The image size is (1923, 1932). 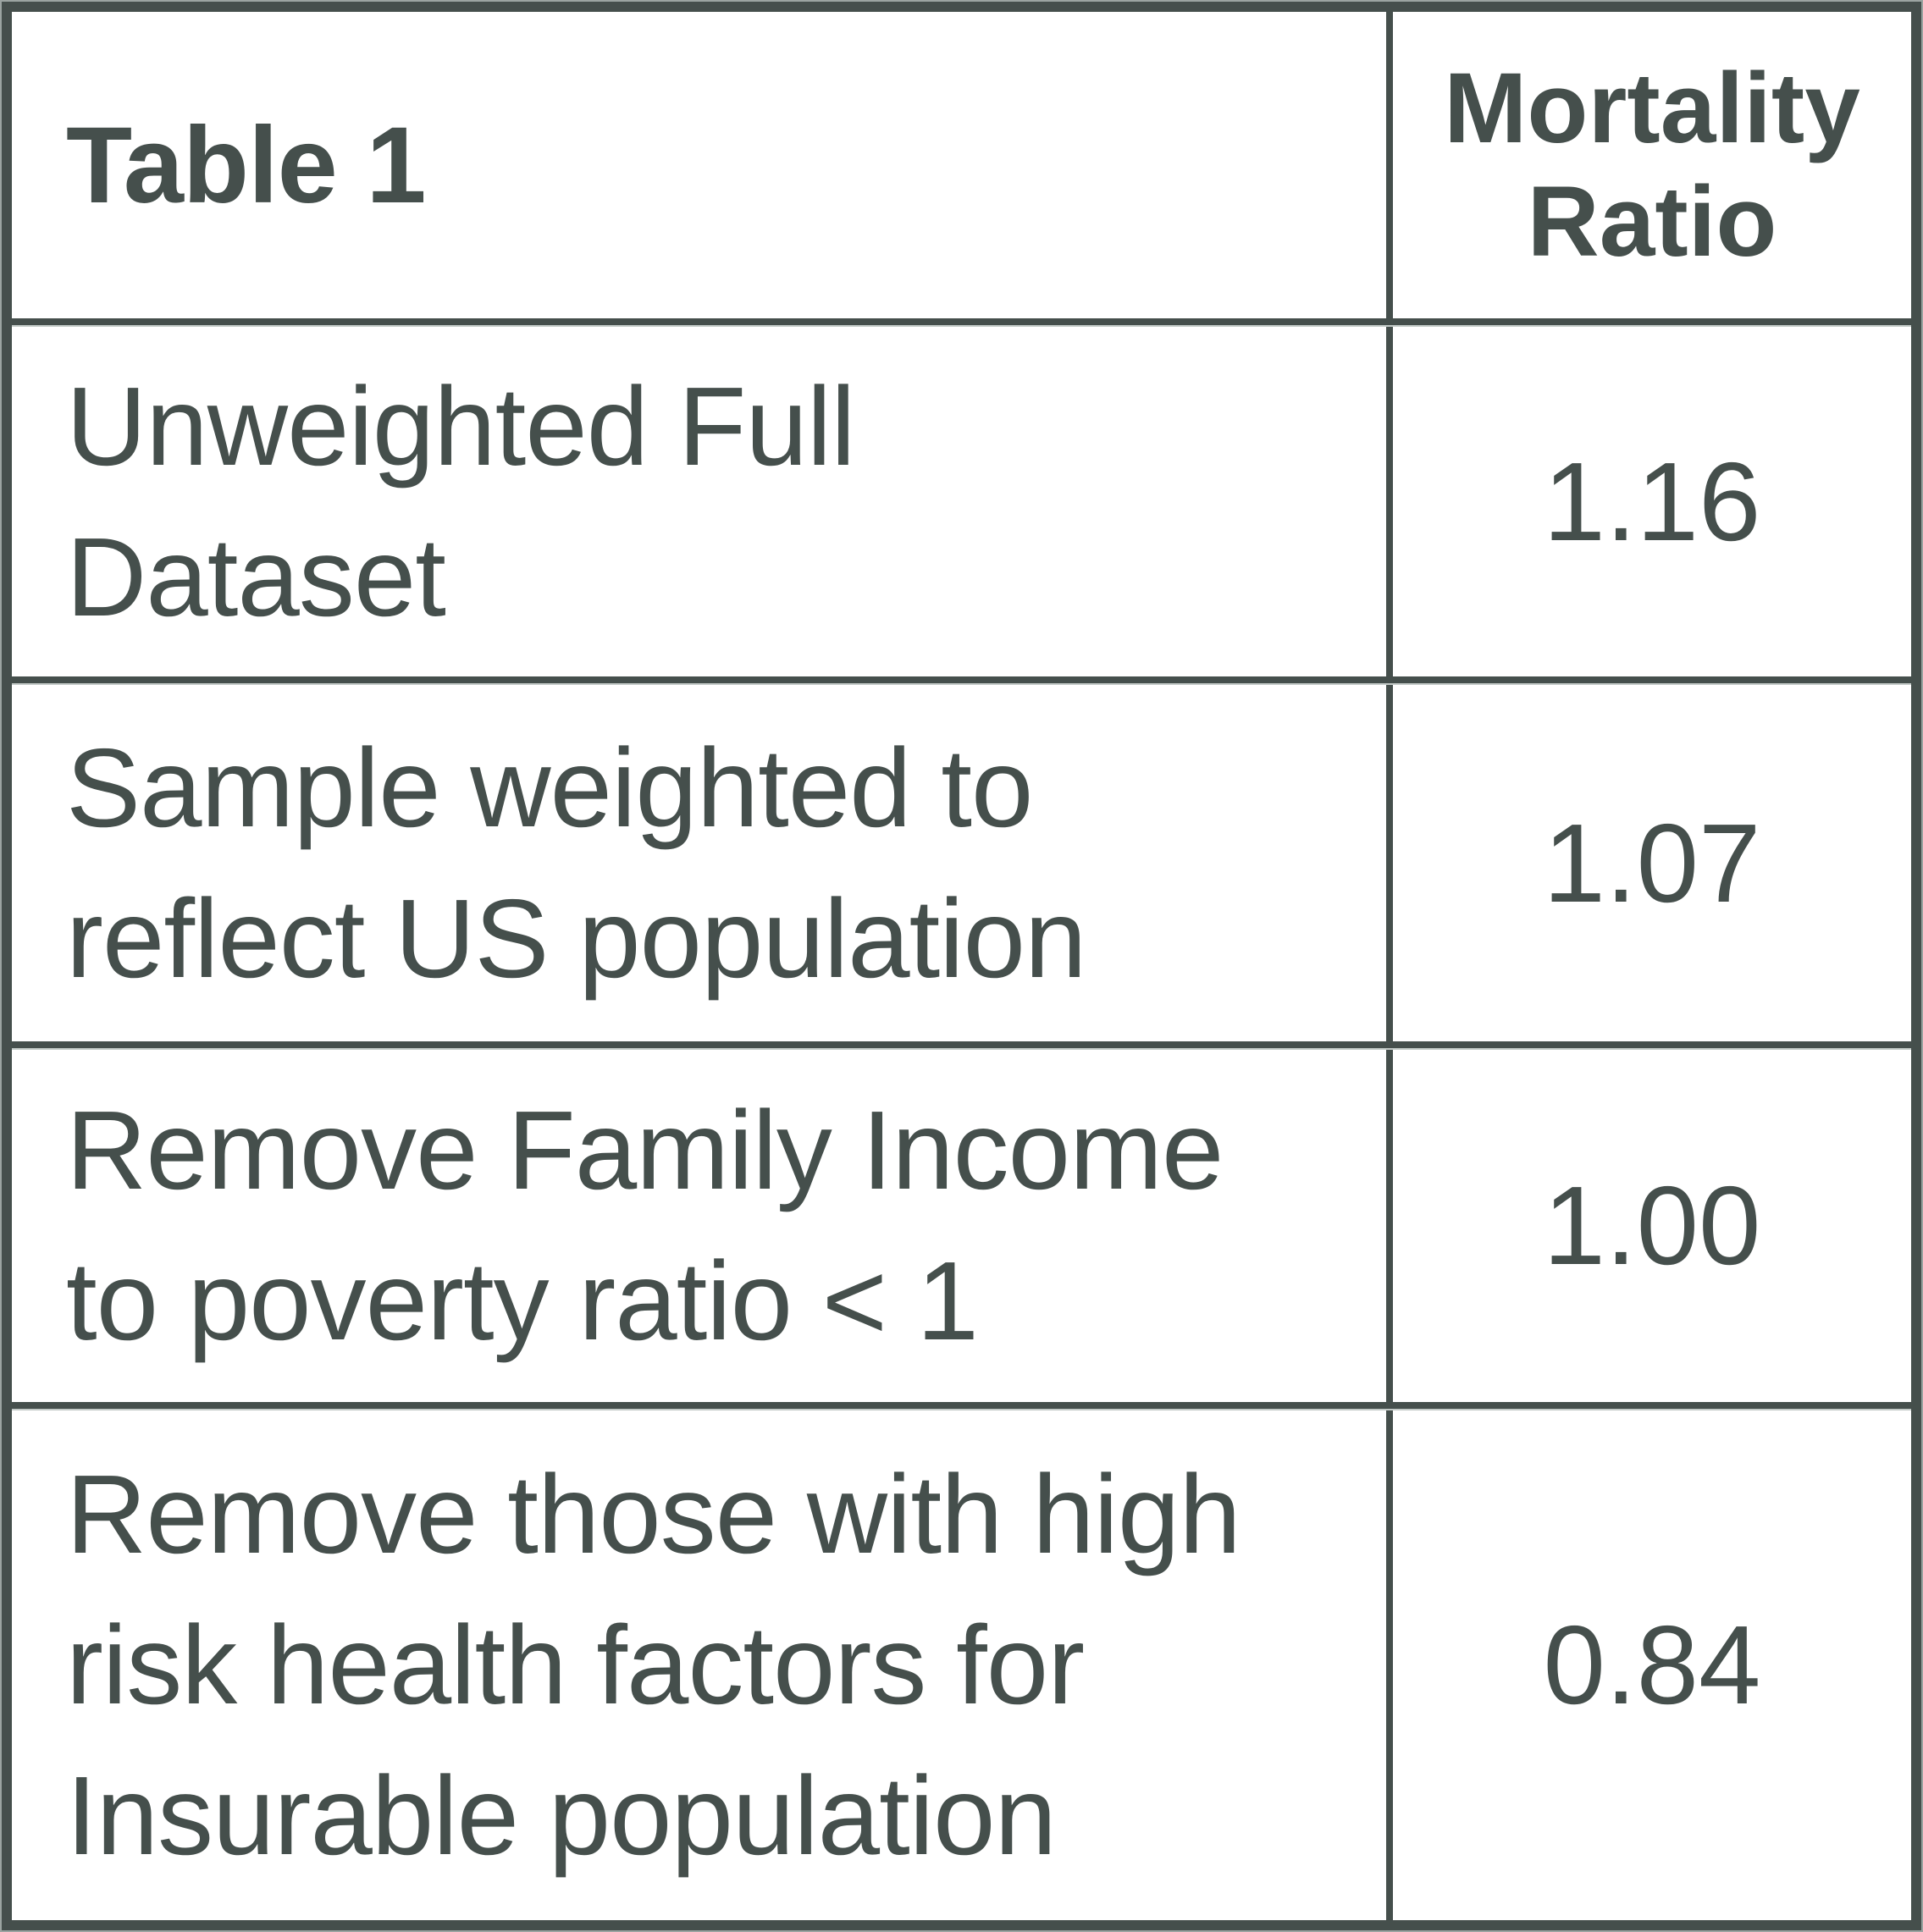 What do you see at coordinates (246, 165) in the screenshot?
I see `table-title: Table 1` at bounding box center [246, 165].